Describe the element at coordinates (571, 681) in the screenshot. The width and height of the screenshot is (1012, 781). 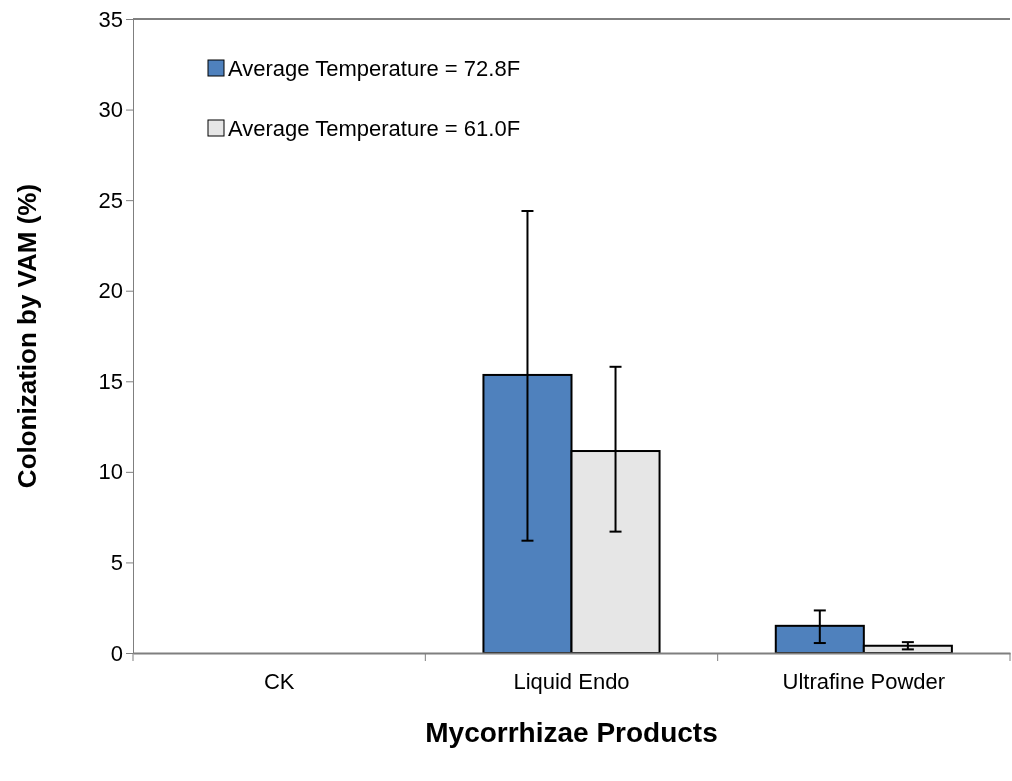
I see `x-tick-label: Liquid Endo` at that location.